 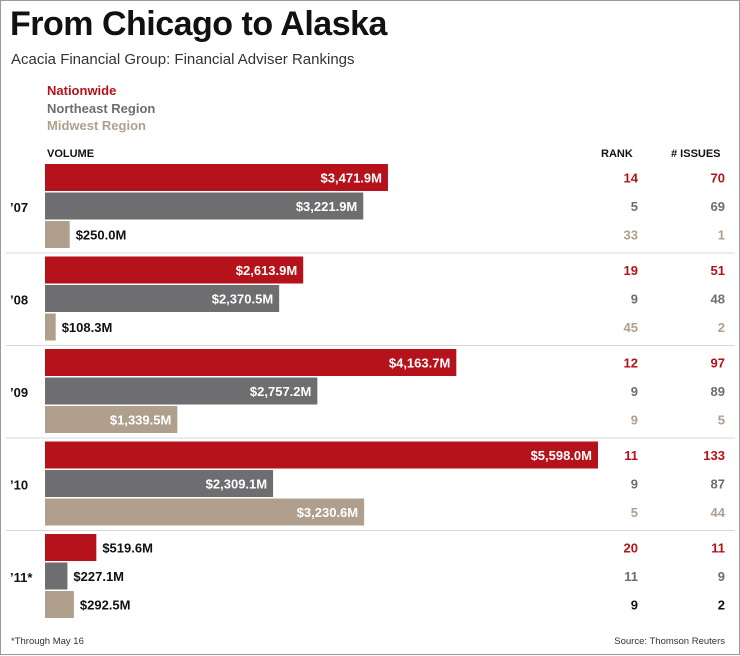 What do you see at coordinates (617, 154) in the screenshot?
I see `column-header-rank: RANK` at bounding box center [617, 154].